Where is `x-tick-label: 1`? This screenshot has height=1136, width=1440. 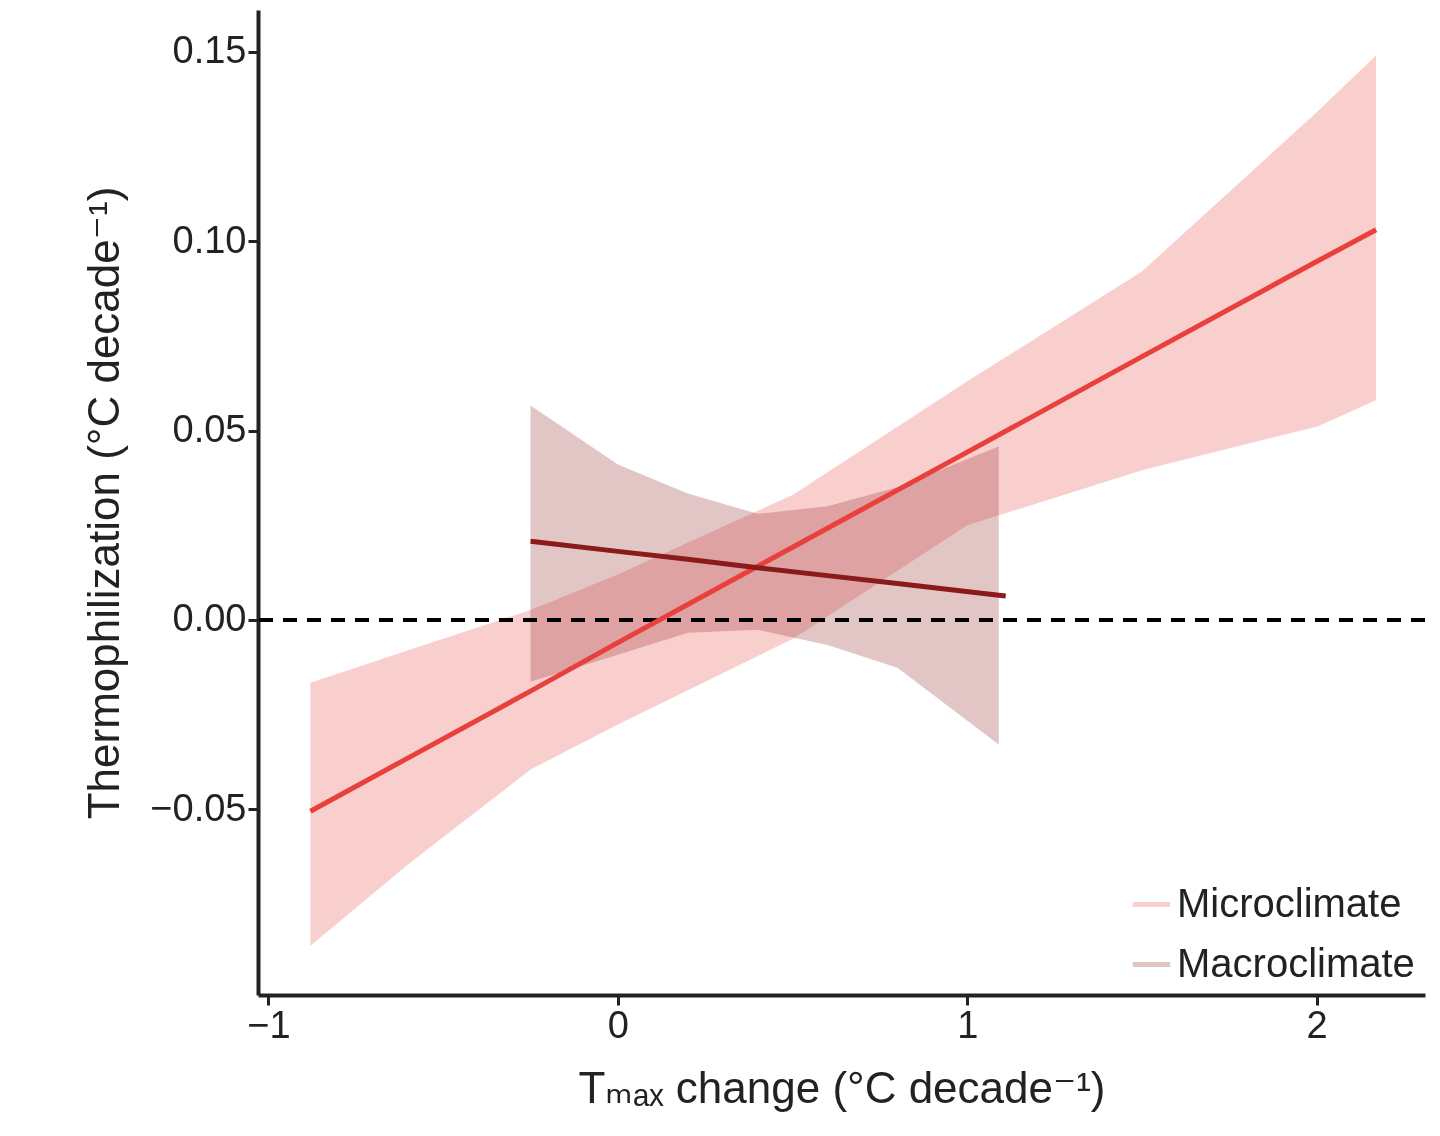
x-tick-label: 1 is located at coordinates (968, 1024).